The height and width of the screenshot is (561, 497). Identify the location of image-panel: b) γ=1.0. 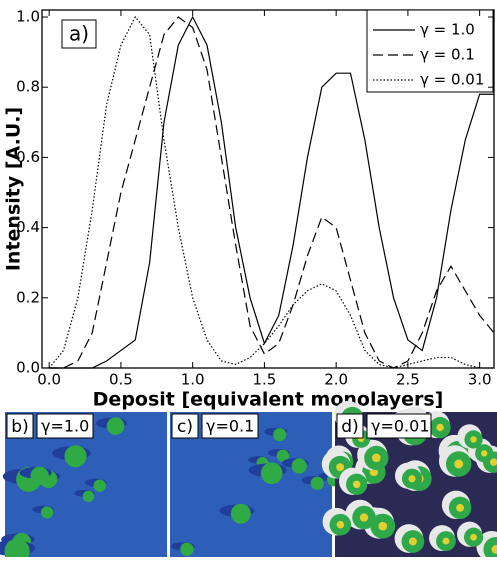
(83, 486).